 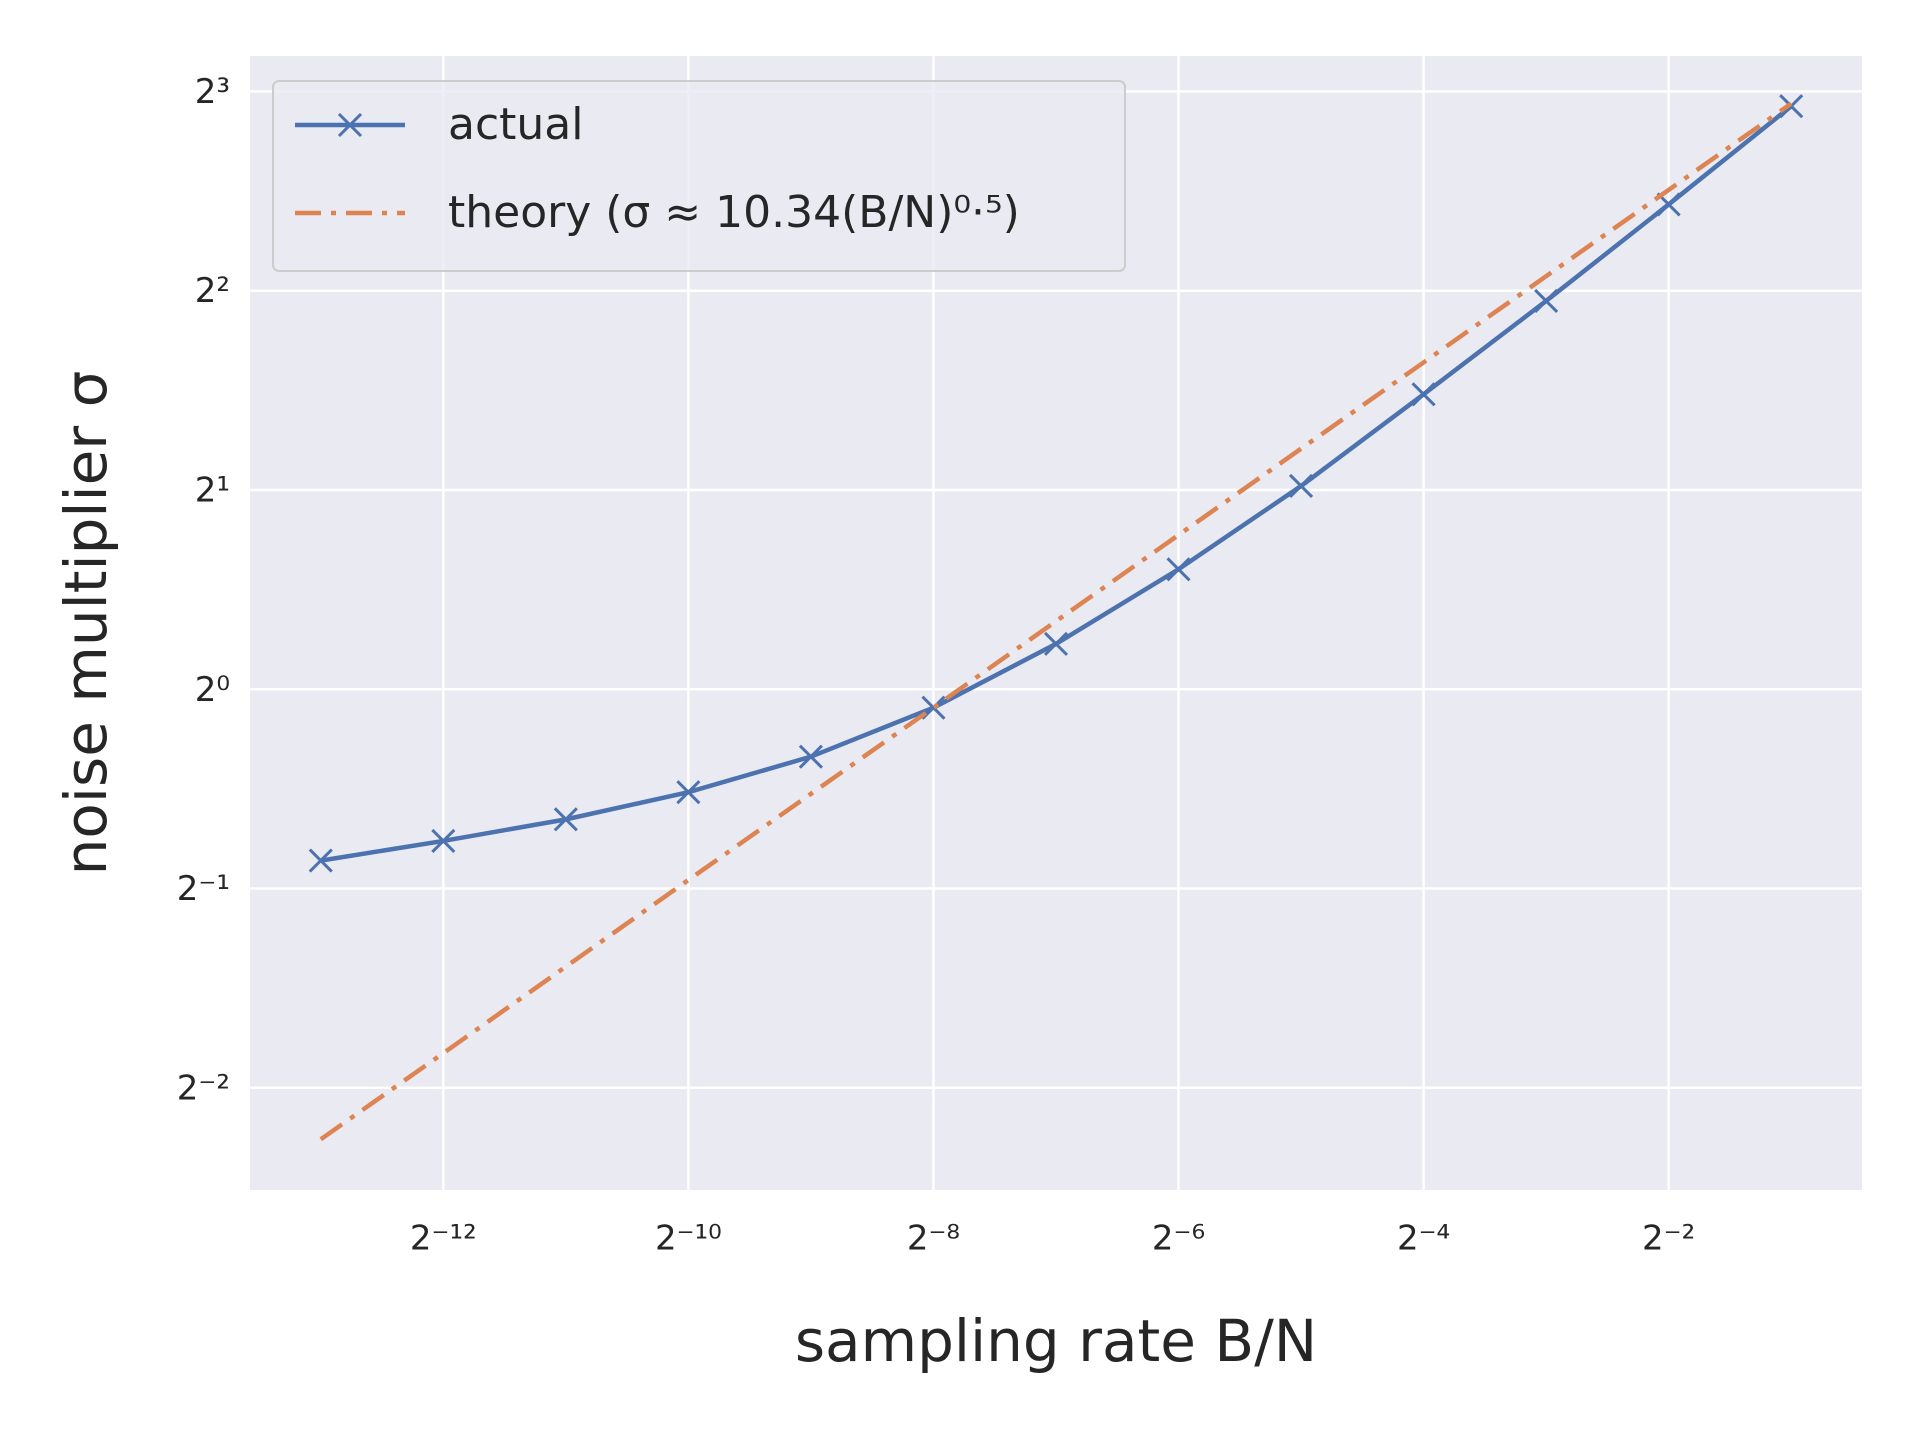 I want to click on legend-label: theory (σ ≈ 10.34(B/N)⁰·⁵), so click(x=734, y=212).